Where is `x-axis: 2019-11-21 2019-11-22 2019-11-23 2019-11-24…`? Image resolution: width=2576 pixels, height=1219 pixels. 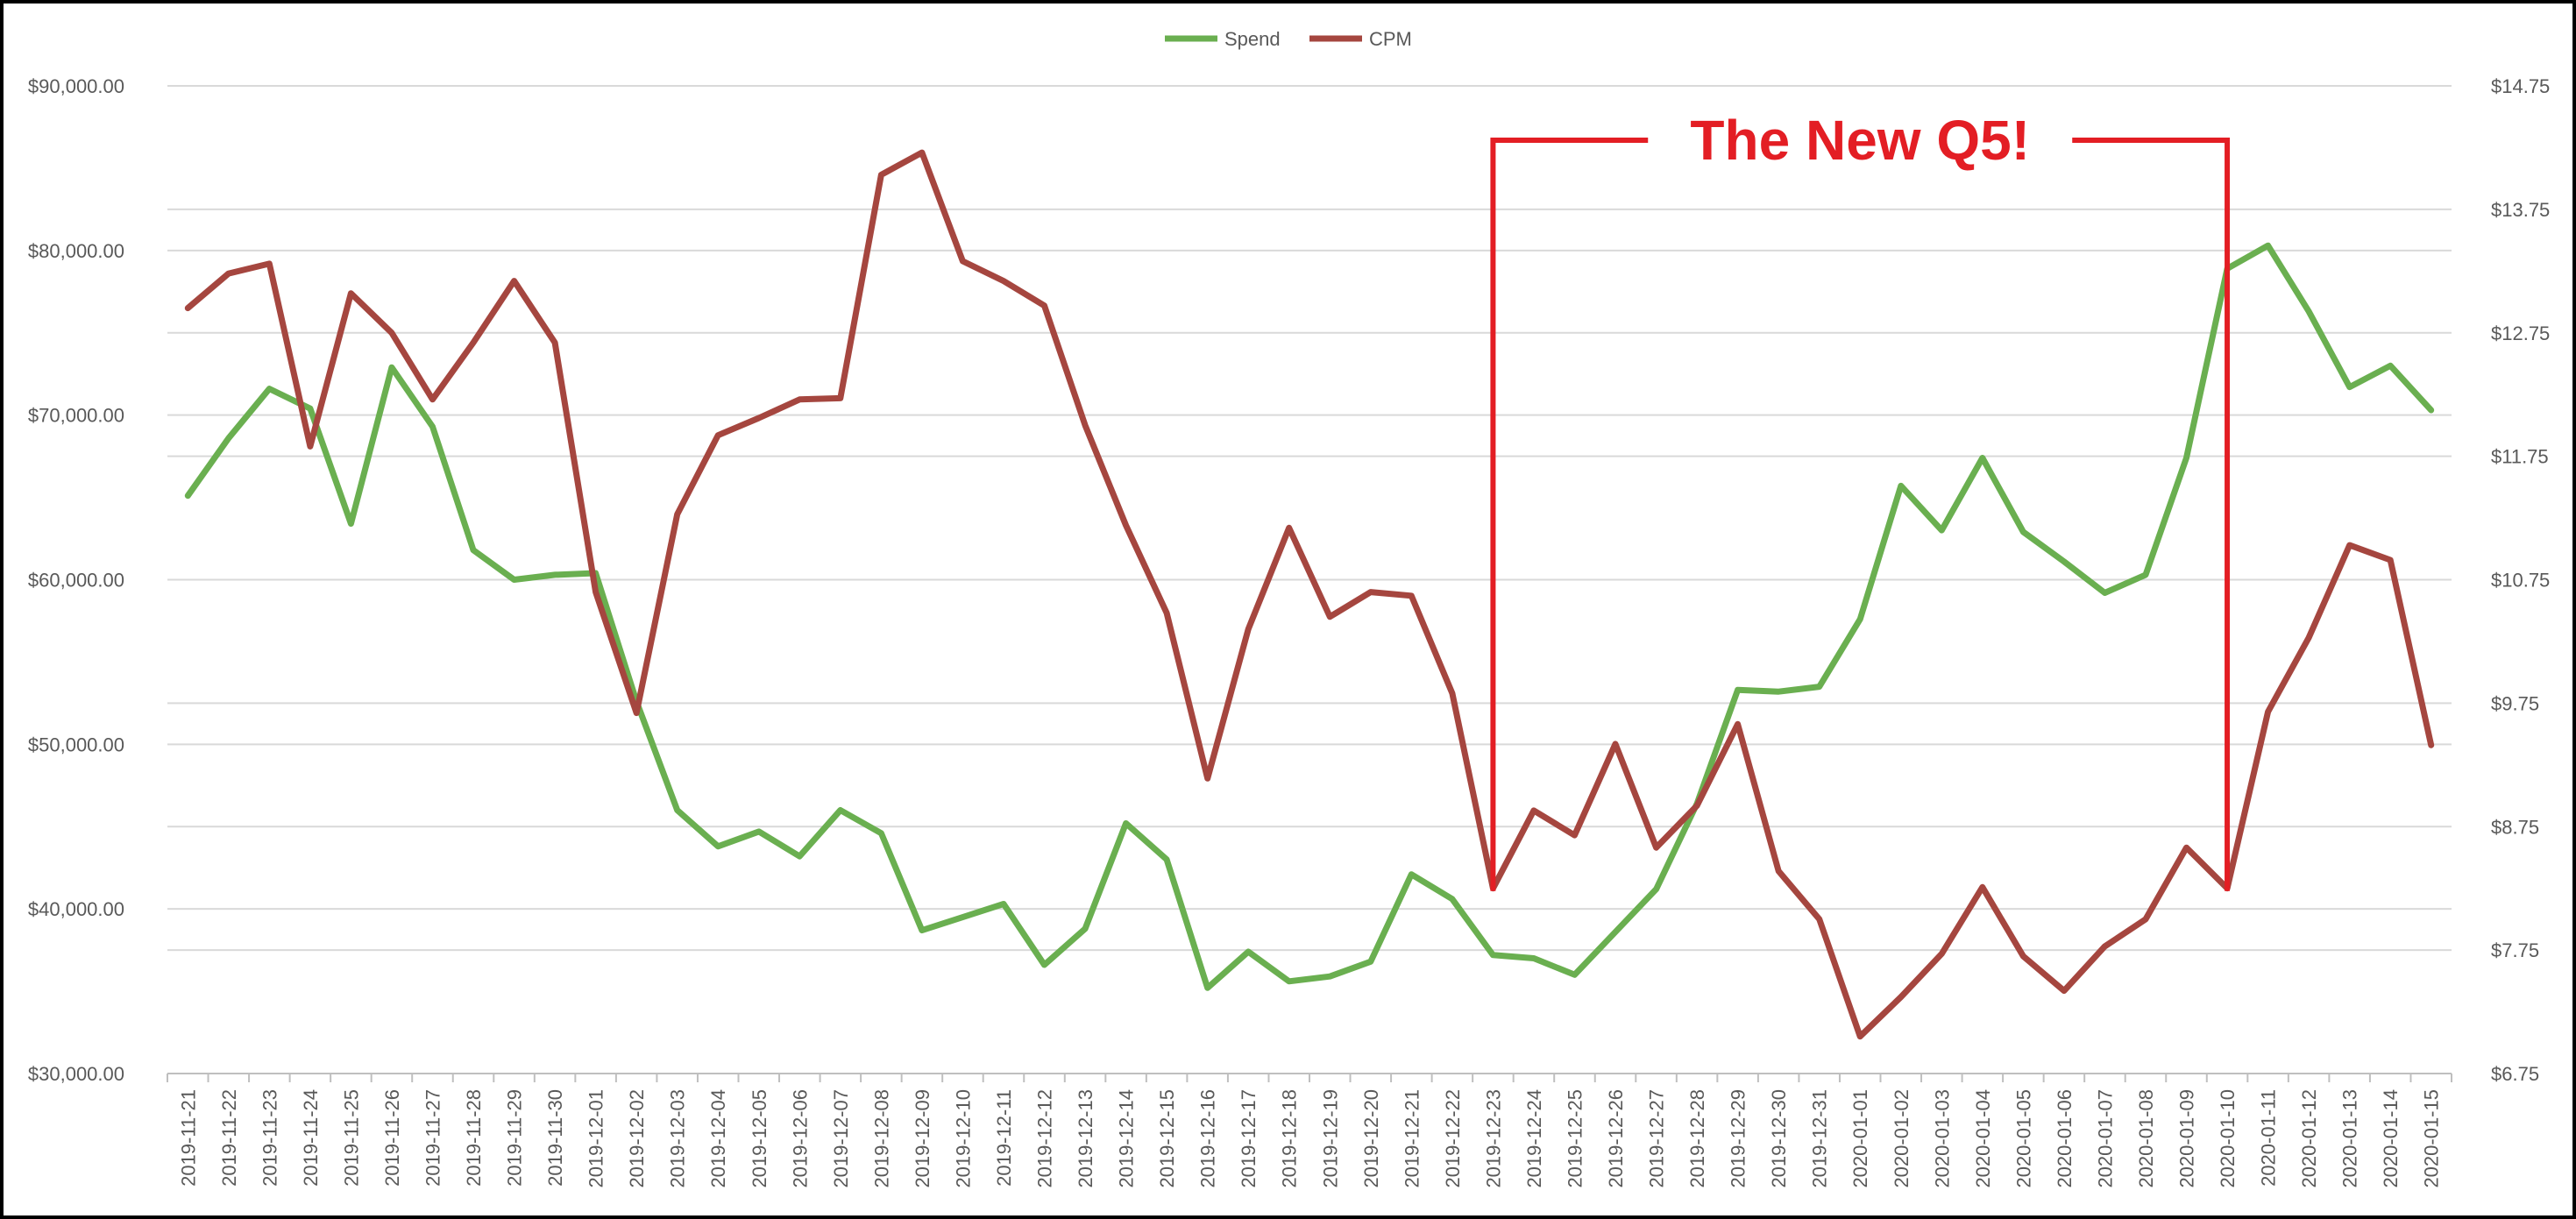 x-axis: 2019-11-21 2019-11-22 2019-11-23 2019-11-24… is located at coordinates (1309, 1130).